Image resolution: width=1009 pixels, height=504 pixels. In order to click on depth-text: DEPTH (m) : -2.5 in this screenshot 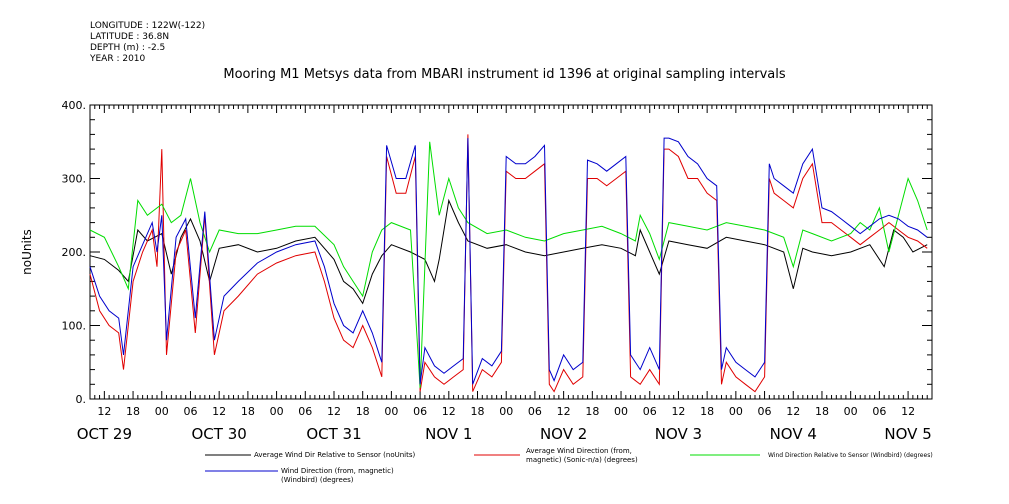, I will do `click(128, 48)`.